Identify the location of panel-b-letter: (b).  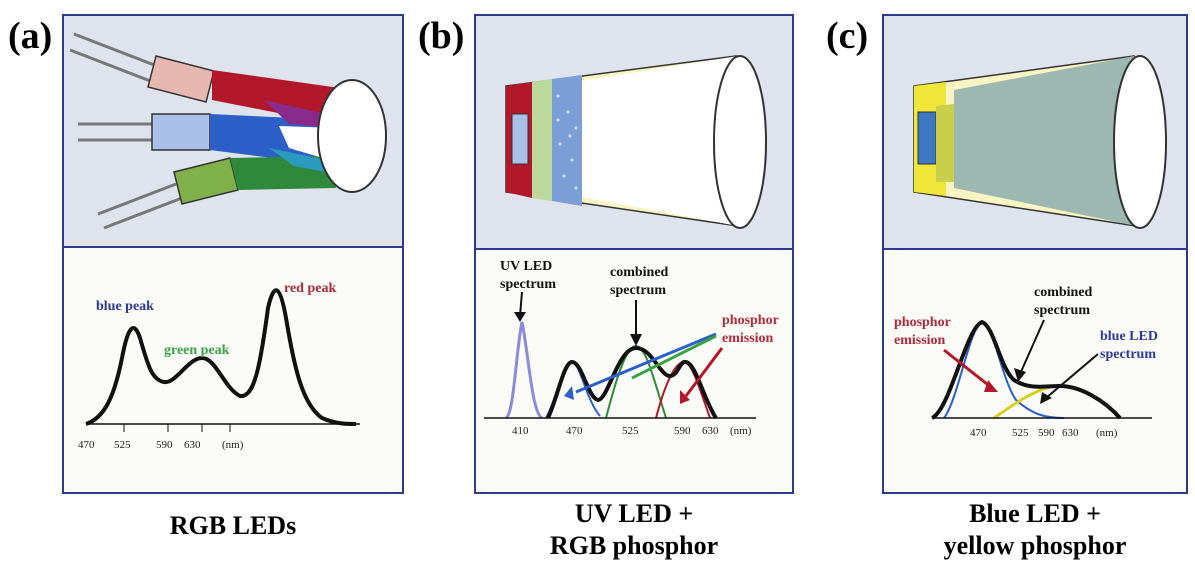
(441, 36).